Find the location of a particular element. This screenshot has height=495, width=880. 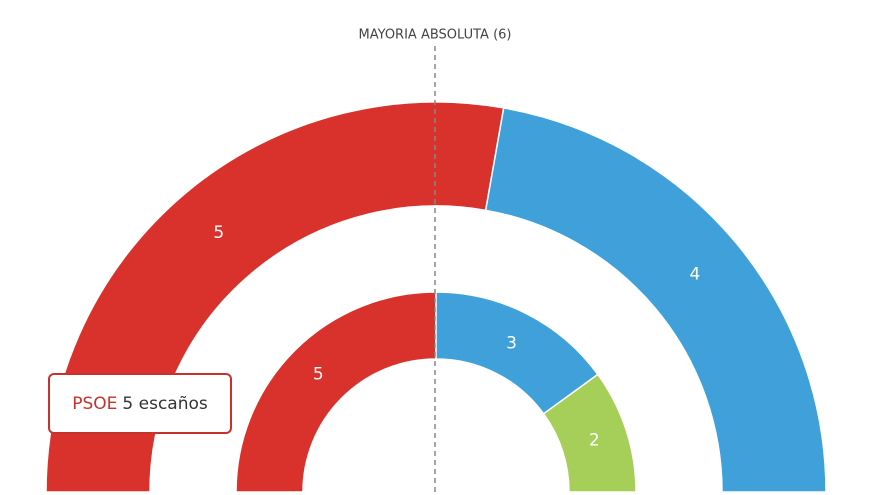

tooltip-text: 5 escaños is located at coordinates (165, 403).